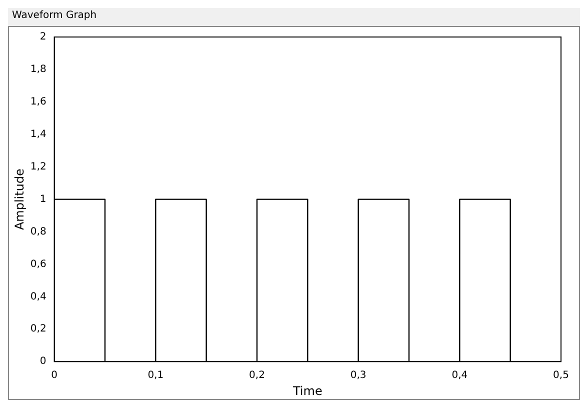 Image resolution: width=588 pixels, height=412 pixels. What do you see at coordinates (38, 70) in the screenshot?
I see `y-tick-label: 1,8` at bounding box center [38, 70].